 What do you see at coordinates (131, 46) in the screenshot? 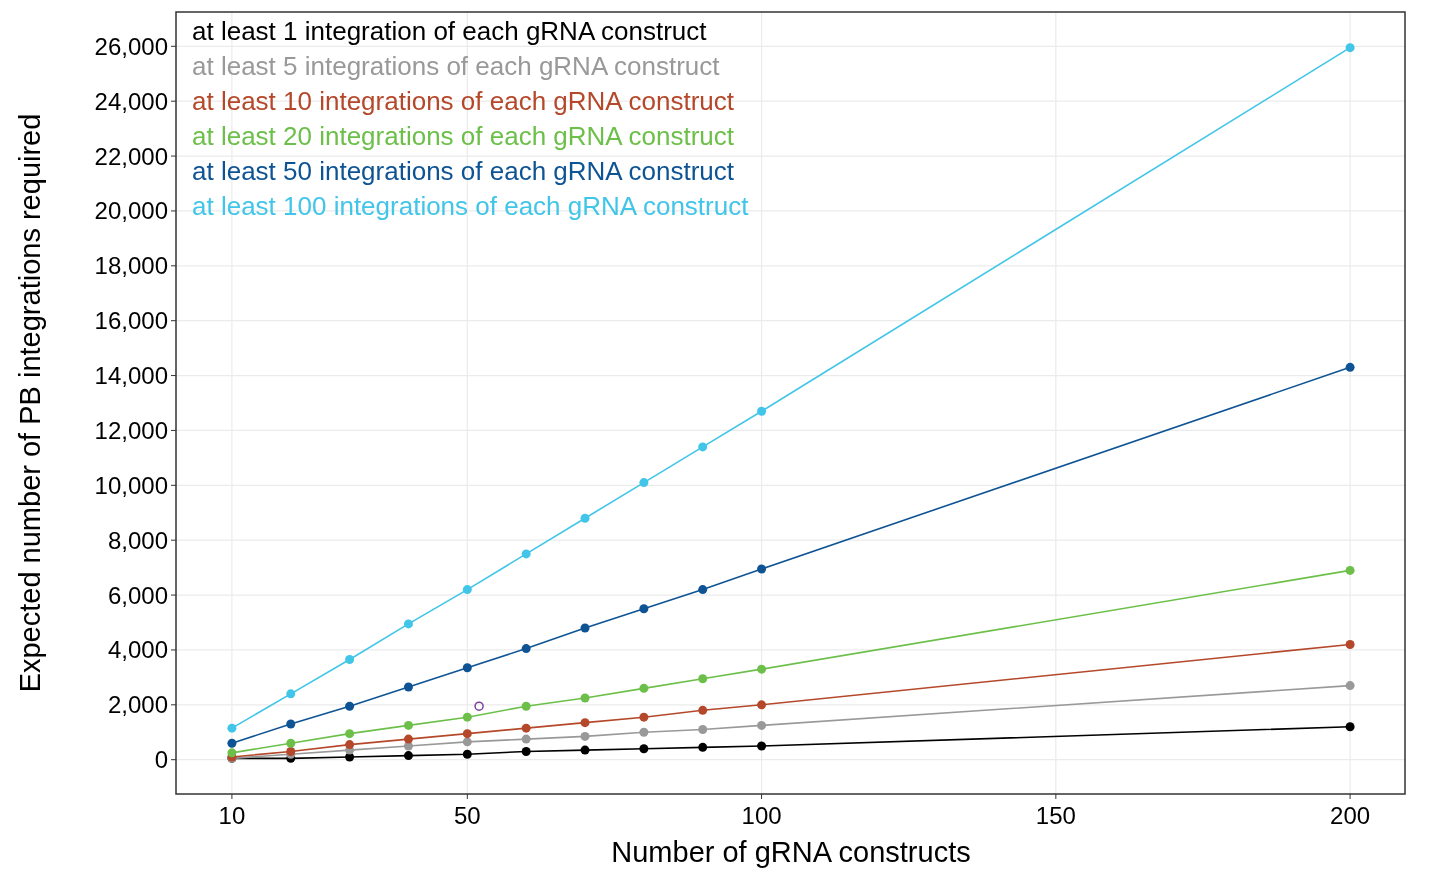
I see `y-tick-label: 26,000` at bounding box center [131, 46].